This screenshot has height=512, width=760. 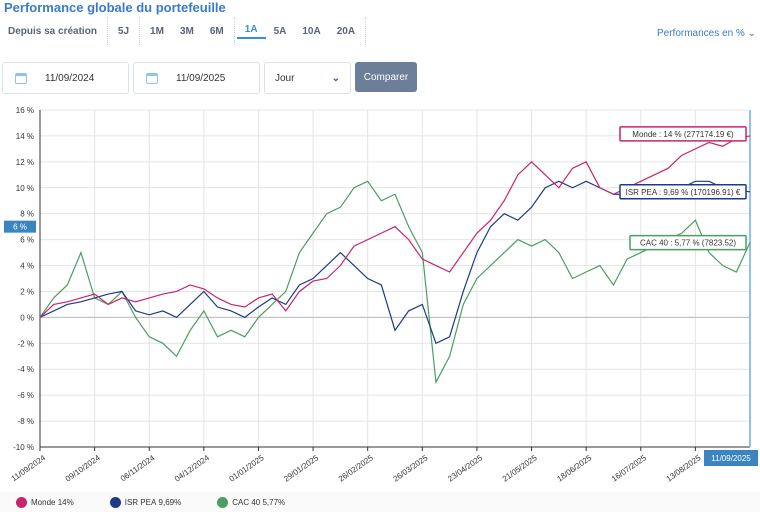 What do you see at coordinates (26, 421) in the screenshot?
I see `y-tick-label: -8 %` at bounding box center [26, 421].